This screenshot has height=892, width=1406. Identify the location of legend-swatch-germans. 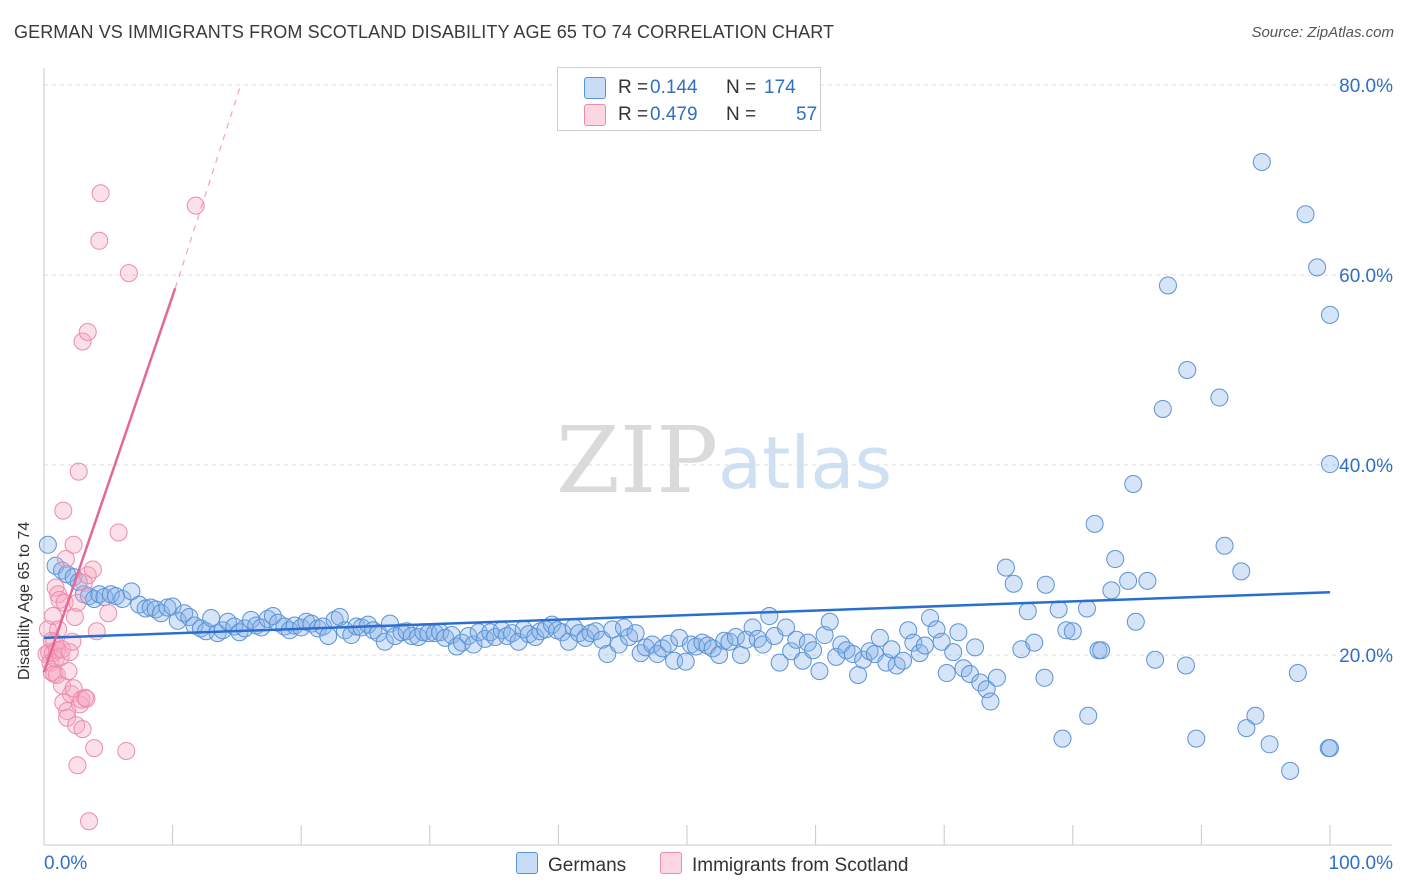
(595, 88).